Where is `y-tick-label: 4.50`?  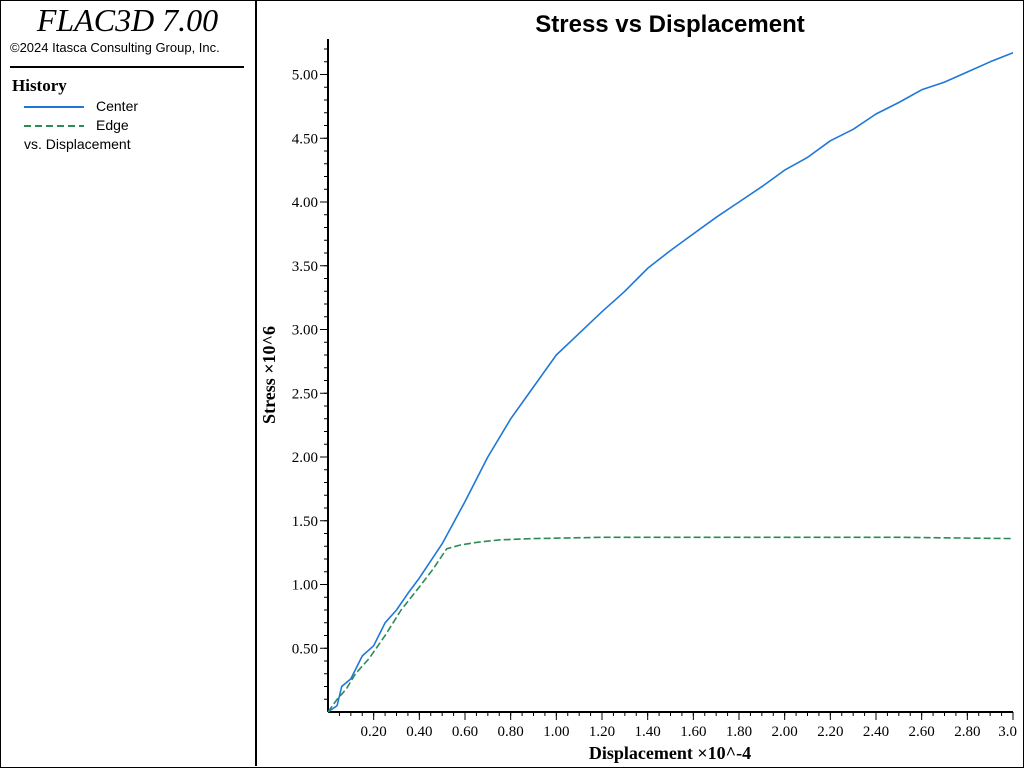
y-tick-label: 4.50 is located at coordinates (305, 139).